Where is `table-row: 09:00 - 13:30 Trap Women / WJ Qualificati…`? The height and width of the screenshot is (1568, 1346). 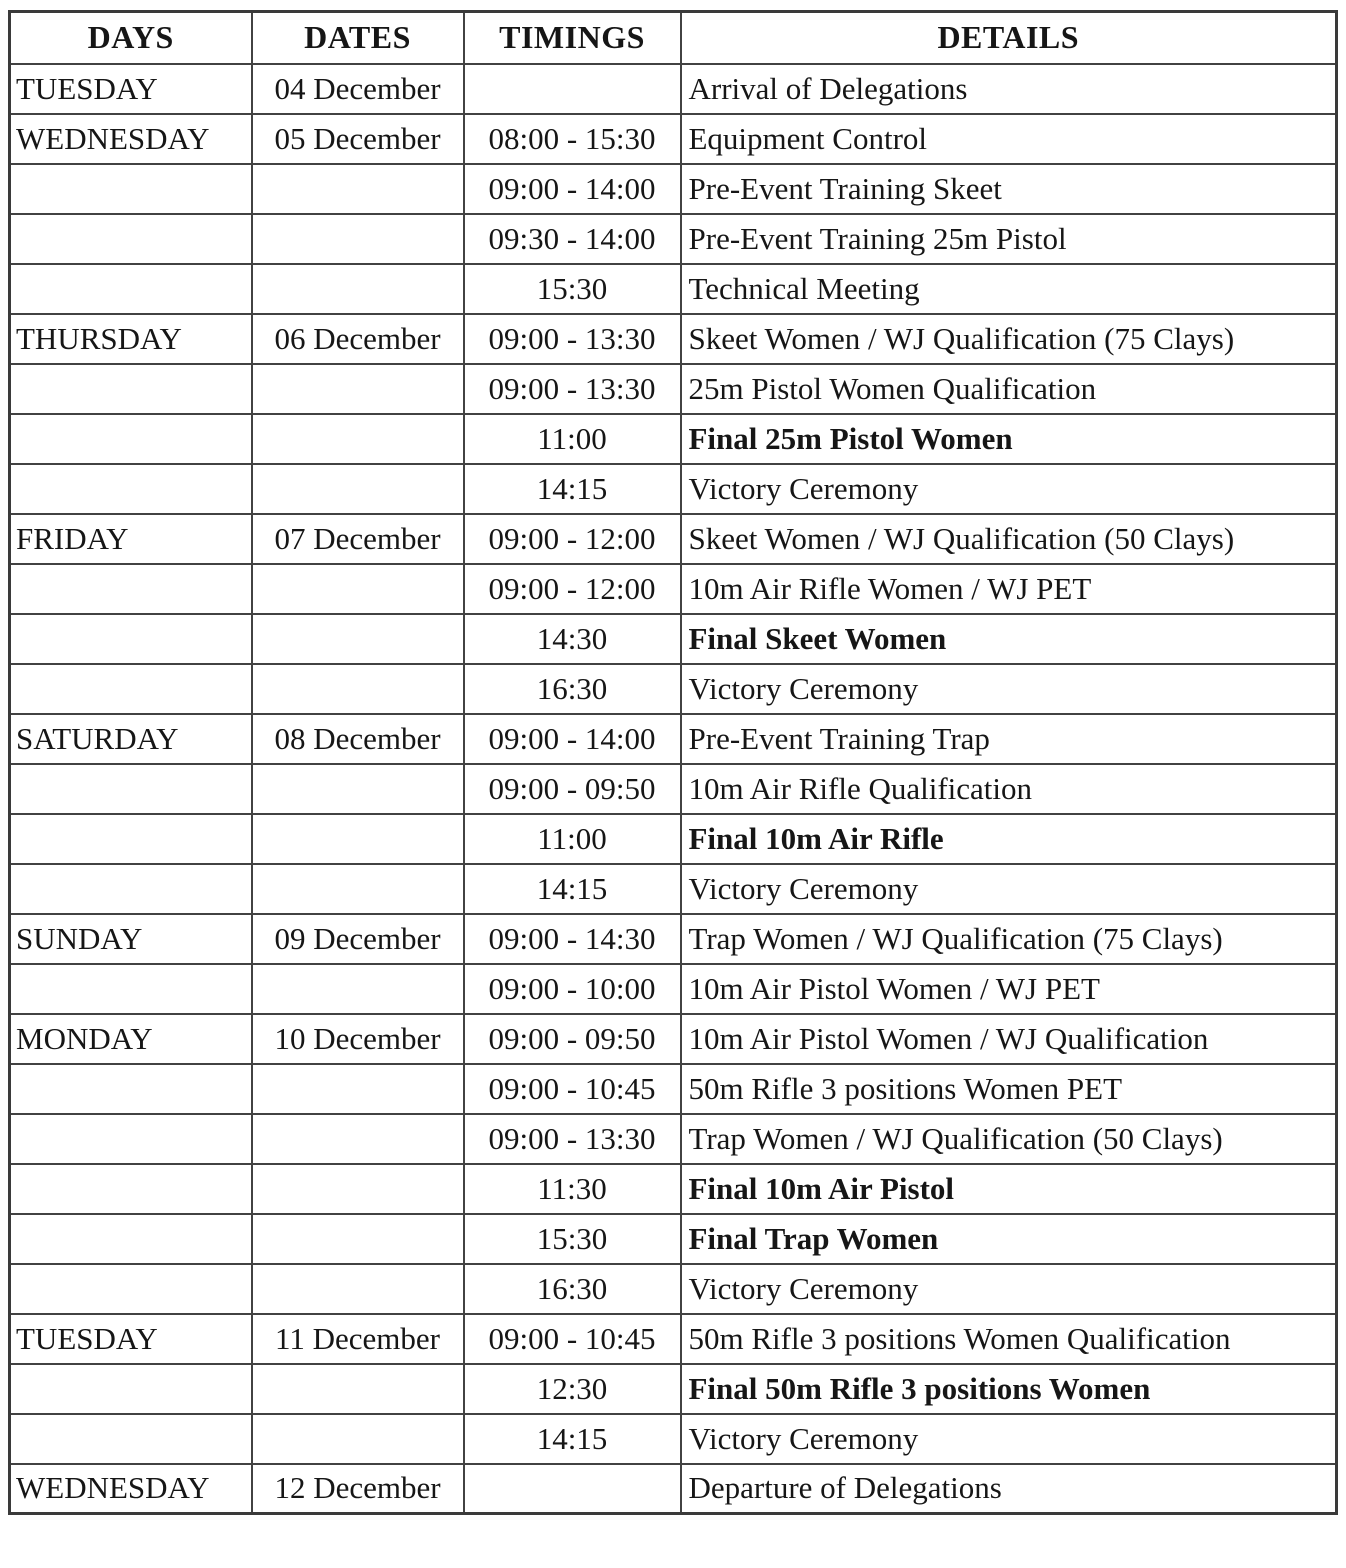
table-row: 09:00 - 13:30 Trap Women / WJ Qualificati… is located at coordinates (673, 1138).